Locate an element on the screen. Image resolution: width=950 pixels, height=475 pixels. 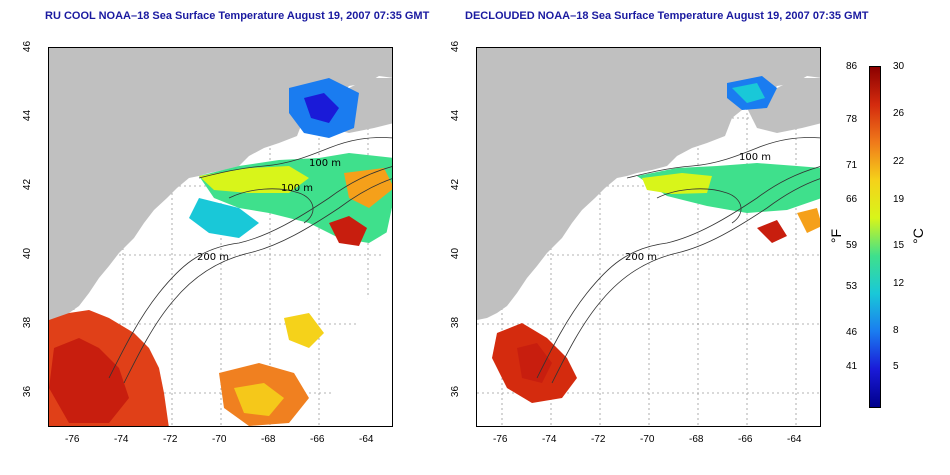
temperature-colorbar is located at coordinates (875, 237).